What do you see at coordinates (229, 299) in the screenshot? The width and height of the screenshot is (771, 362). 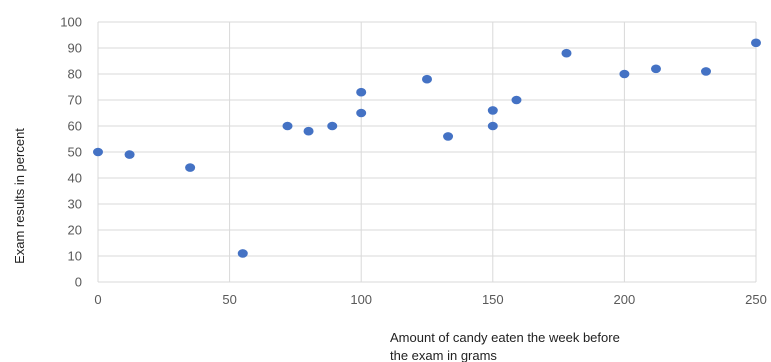 I see `x-tick-label: 50` at bounding box center [229, 299].